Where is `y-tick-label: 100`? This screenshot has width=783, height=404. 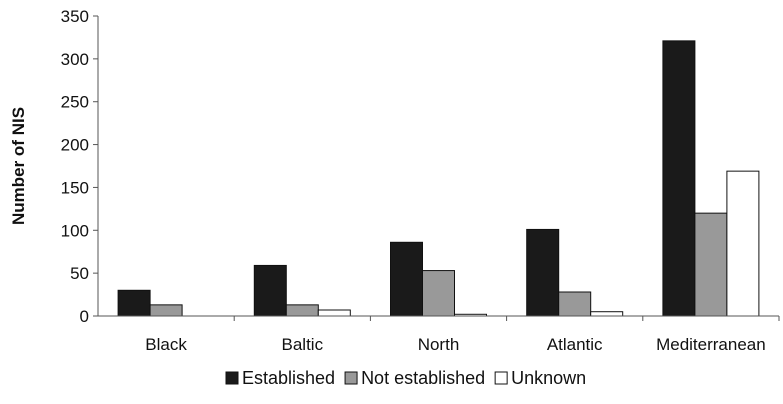
y-tick-label: 100 is located at coordinates (75, 230).